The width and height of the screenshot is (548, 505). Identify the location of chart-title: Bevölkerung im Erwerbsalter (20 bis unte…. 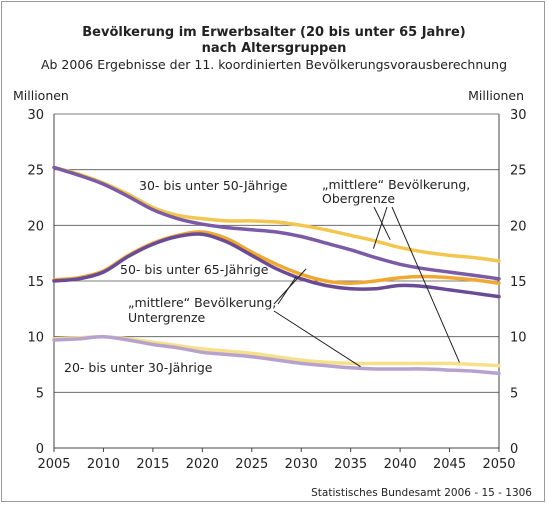
(273, 32).